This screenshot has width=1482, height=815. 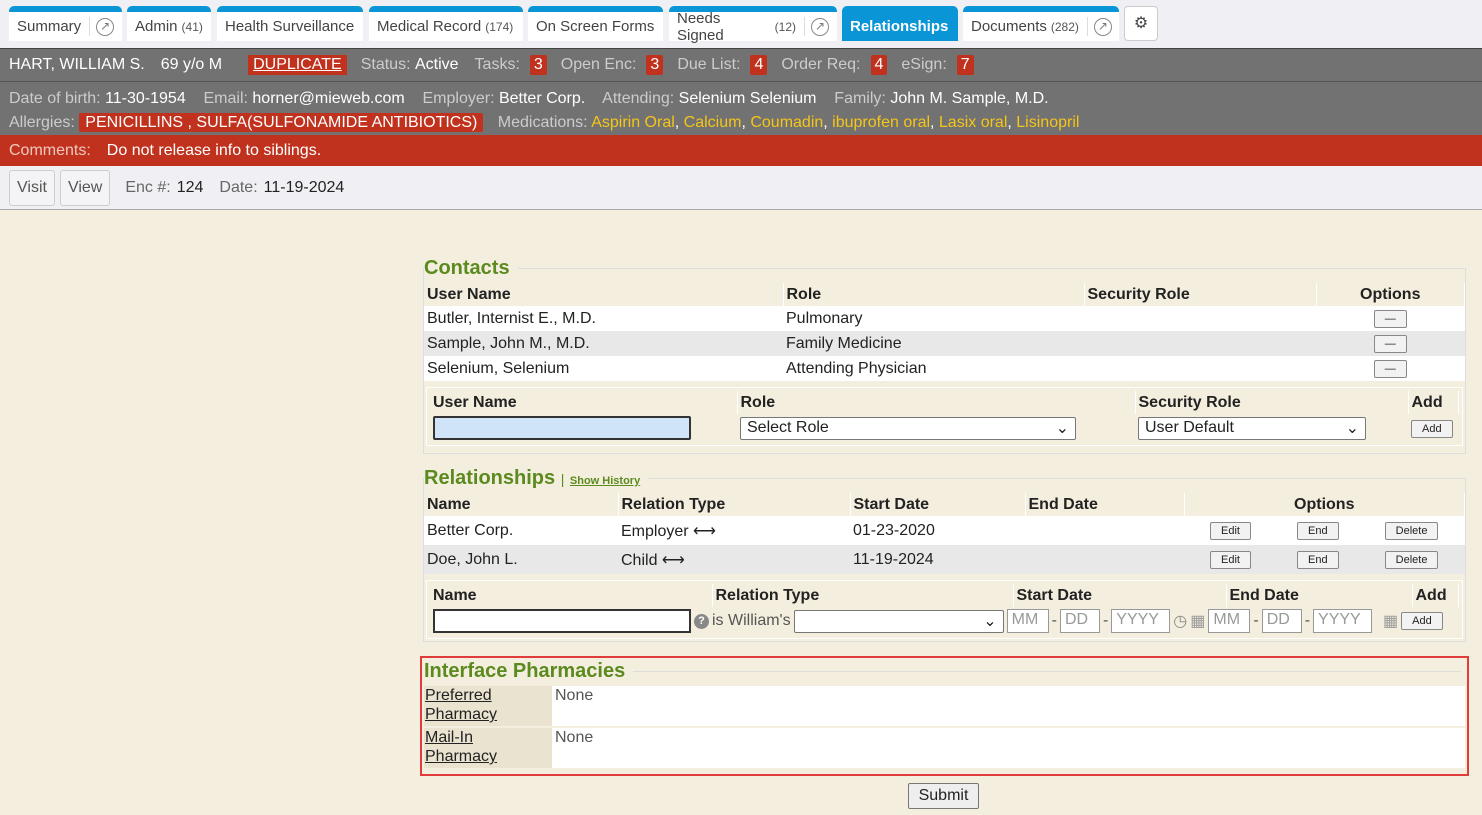 What do you see at coordinates (860, 98) in the screenshot?
I see `family-label: Family:` at bounding box center [860, 98].